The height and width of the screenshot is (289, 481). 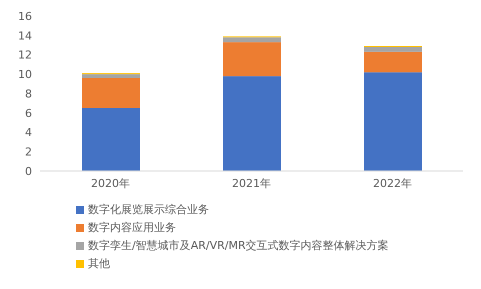 What do you see at coordinates (148, 210) in the screenshot?
I see `legend-label: 数字化展览展示综合业务` at bounding box center [148, 210].